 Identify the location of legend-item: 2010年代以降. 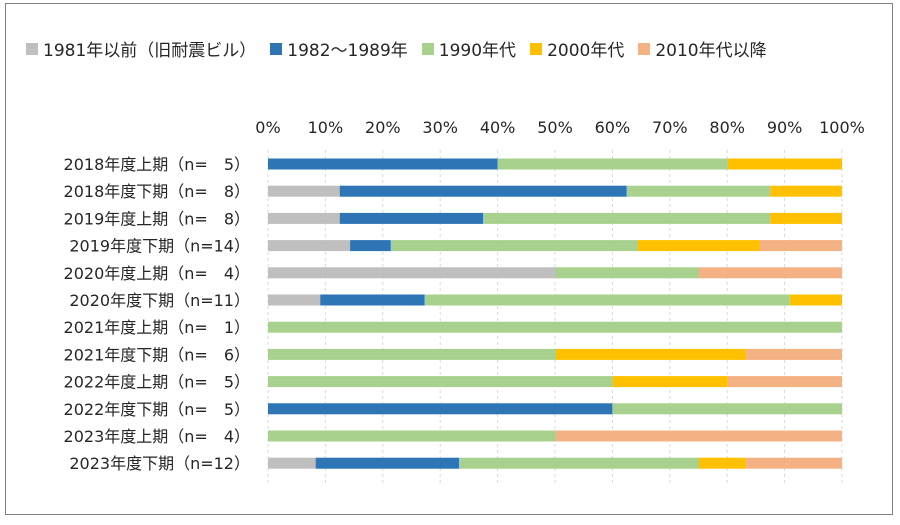
(702, 48).